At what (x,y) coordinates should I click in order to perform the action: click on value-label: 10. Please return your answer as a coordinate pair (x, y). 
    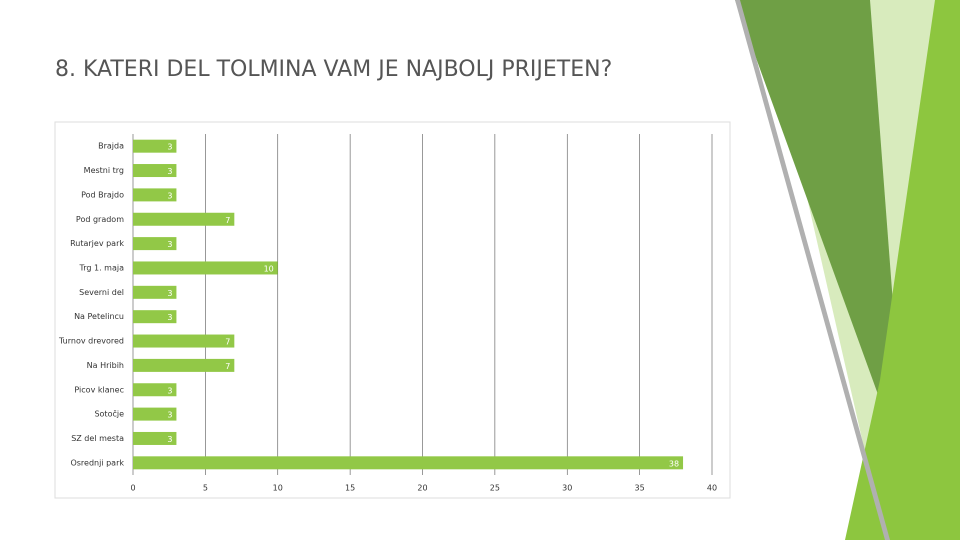
    Looking at the image, I should click on (269, 268).